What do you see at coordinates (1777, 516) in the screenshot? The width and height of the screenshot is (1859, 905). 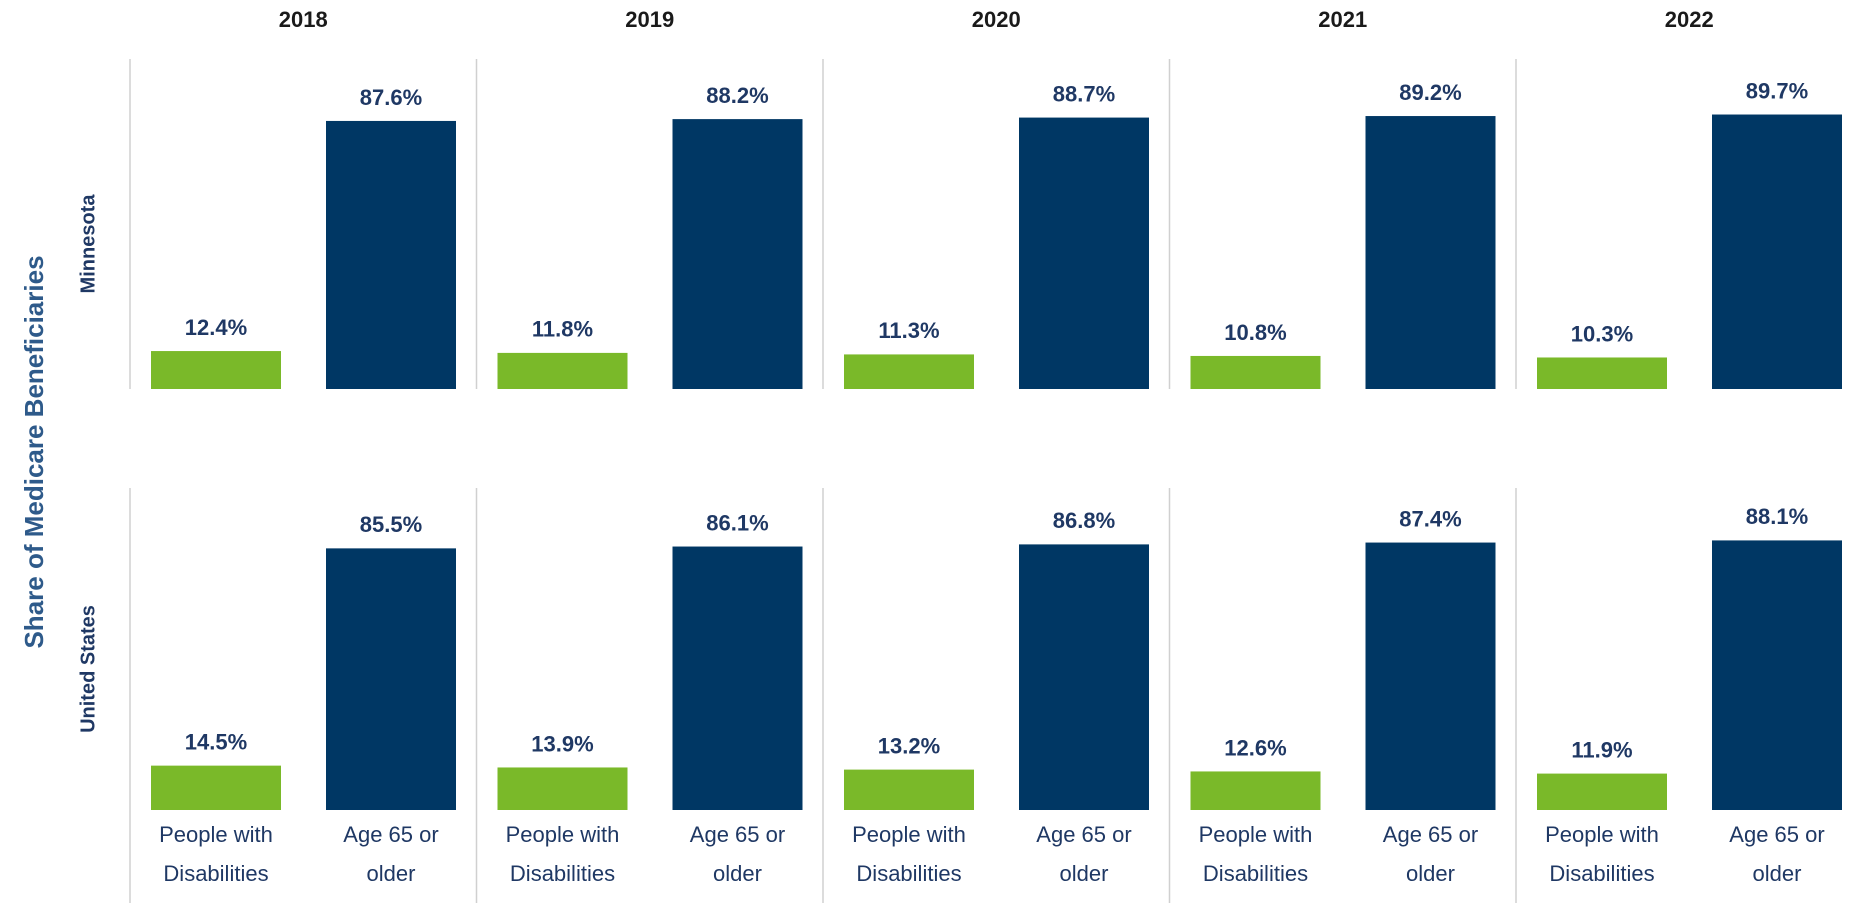 I see `data-label: 88.1%` at bounding box center [1777, 516].